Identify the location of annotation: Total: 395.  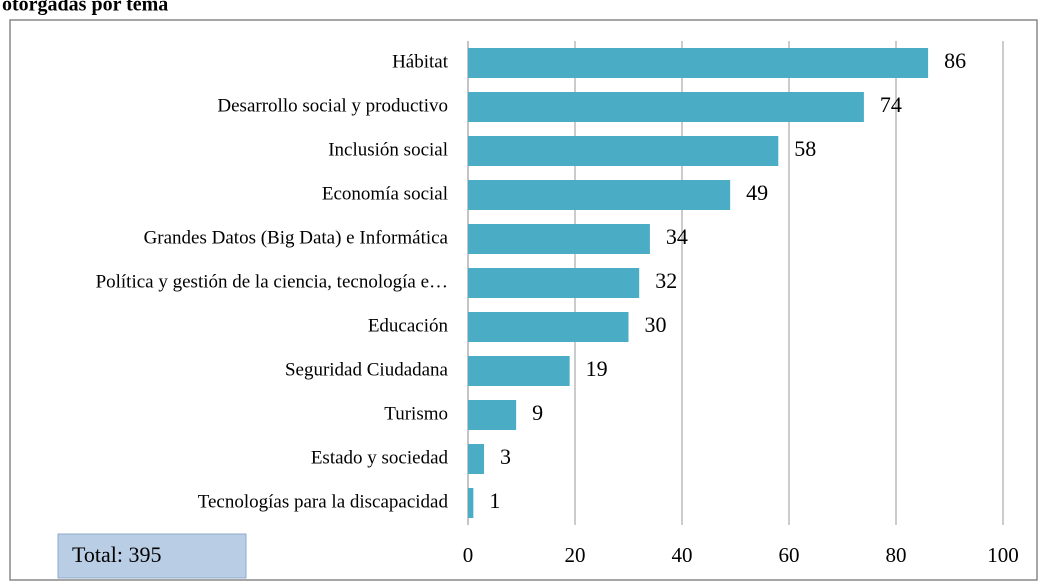
(117, 554).